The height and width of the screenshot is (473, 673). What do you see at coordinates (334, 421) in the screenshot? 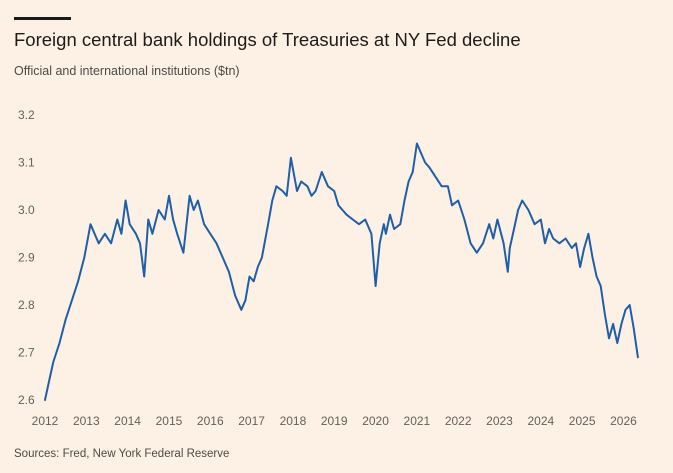
I see `x-tick-label: 2019` at bounding box center [334, 421].